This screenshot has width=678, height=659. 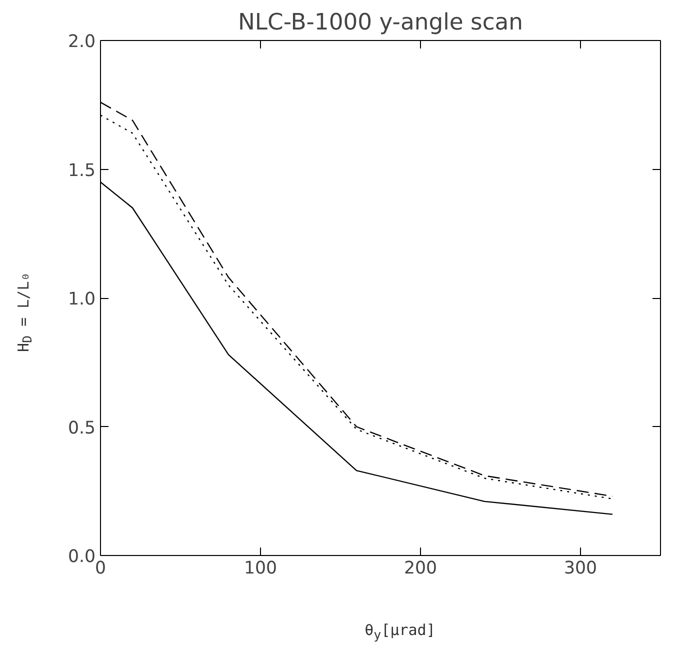 I want to click on x-tick-label: 0, so click(x=100, y=568).